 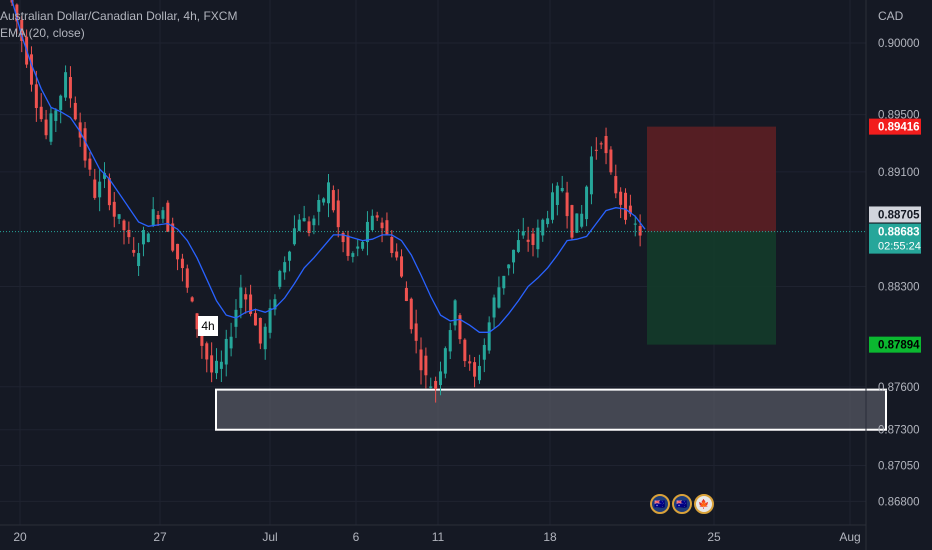 I want to click on take-profit-zone, so click(x=711, y=288).